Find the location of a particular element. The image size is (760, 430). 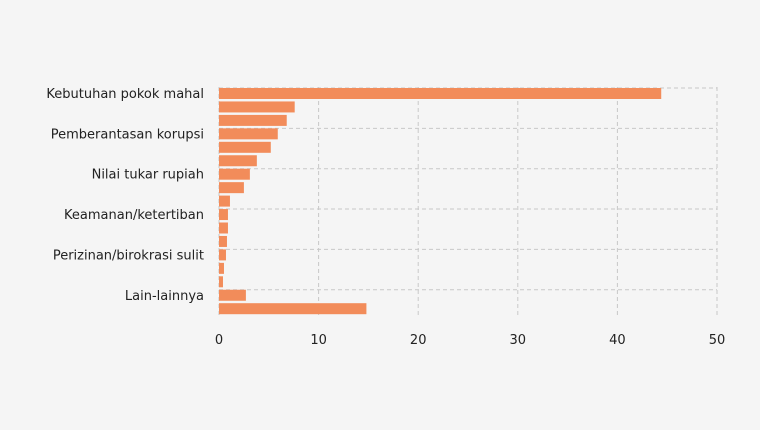

category-label-12: Perizinan/birokrasi sulit is located at coordinates (128, 255).